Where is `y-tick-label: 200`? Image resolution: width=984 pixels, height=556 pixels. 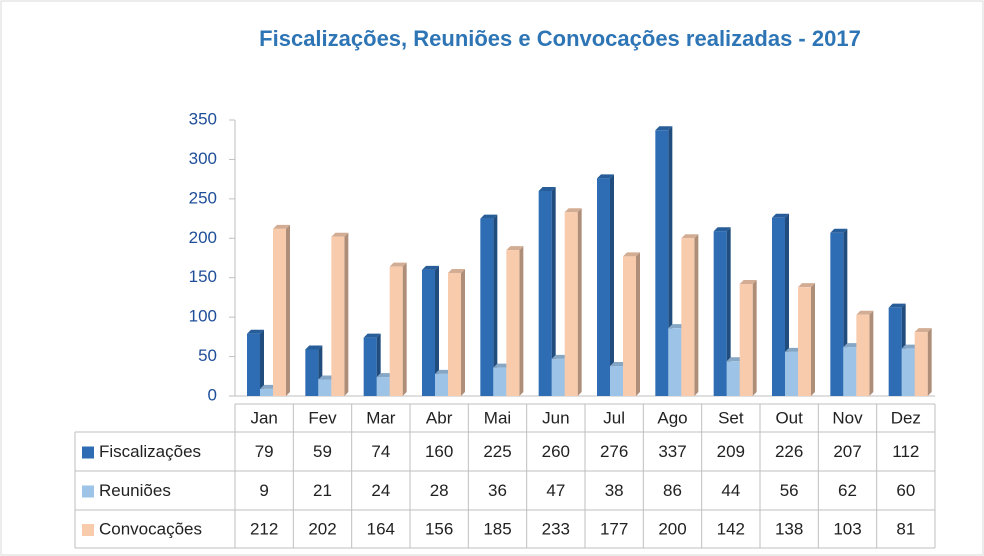
y-tick-label: 200 is located at coordinates (203, 237).